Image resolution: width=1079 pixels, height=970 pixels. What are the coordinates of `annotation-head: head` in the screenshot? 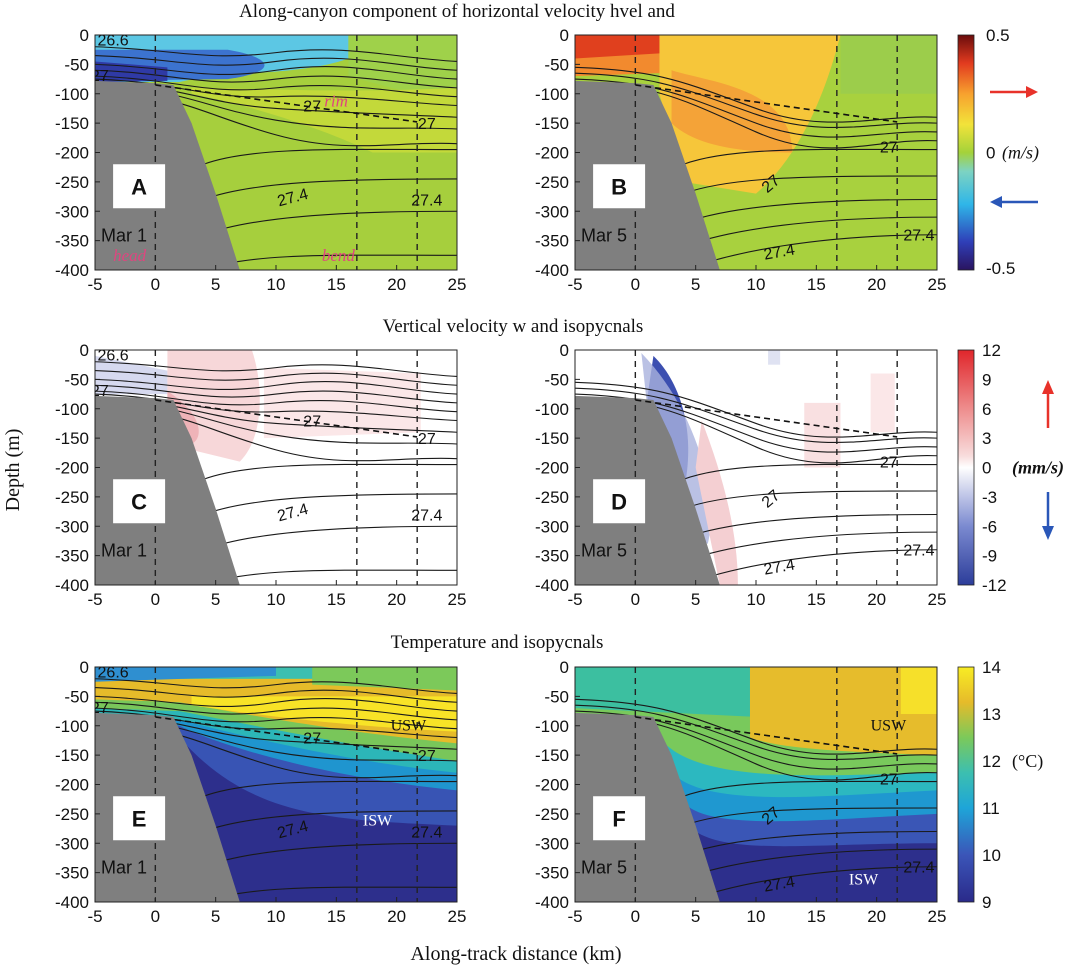 It's located at (130, 255).